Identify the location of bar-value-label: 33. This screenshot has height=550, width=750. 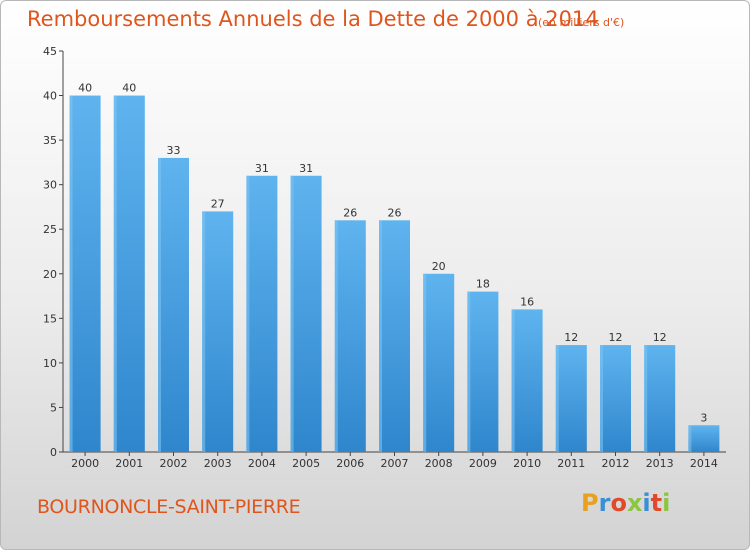
(174, 150).